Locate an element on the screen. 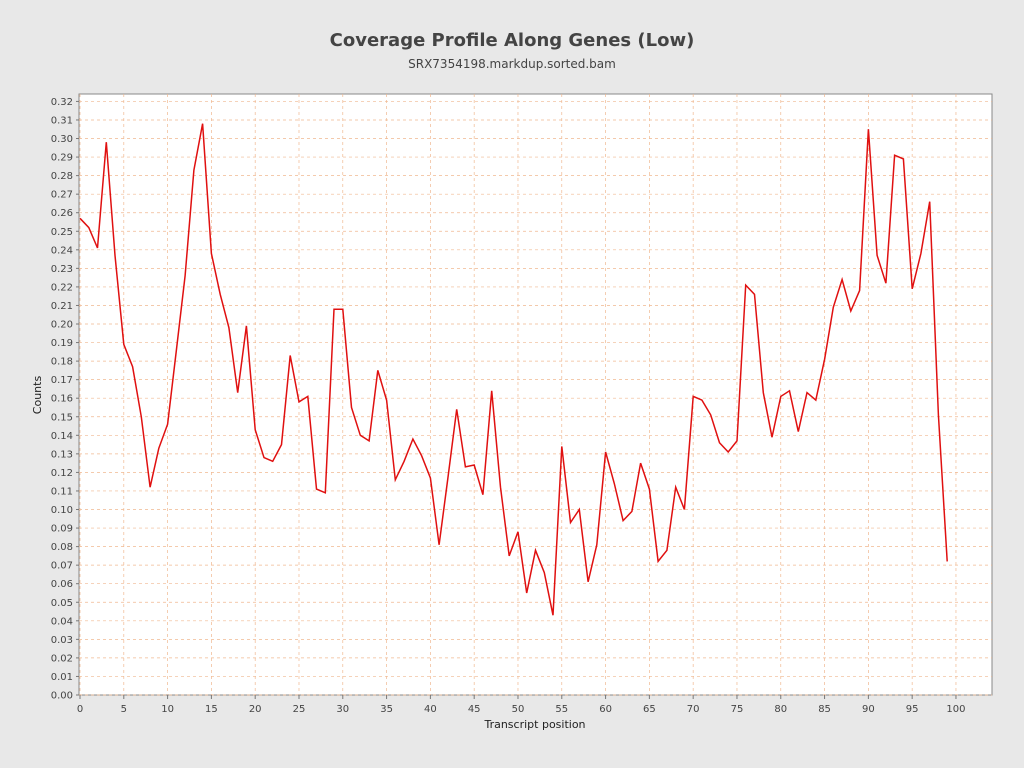 The height and width of the screenshot is (768, 1024). x-tick-label: 100 is located at coordinates (955, 709).